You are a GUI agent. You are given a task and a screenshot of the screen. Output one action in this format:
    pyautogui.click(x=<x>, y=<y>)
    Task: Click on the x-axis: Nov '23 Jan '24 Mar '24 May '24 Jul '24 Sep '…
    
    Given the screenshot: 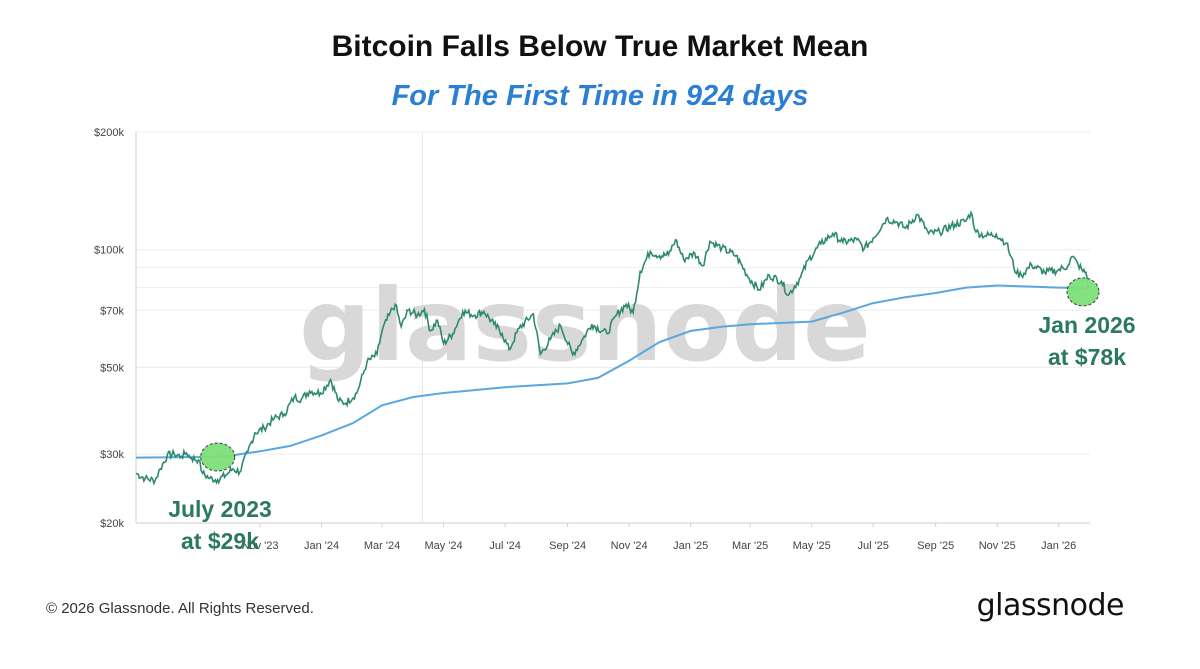 What is the action you would take?
    pyautogui.click(x=659, y=537)
    